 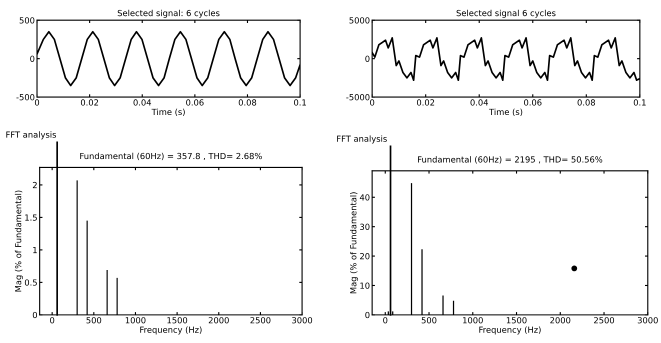 I want to click on y-tick-label: 30, so click(x=365, y=227).